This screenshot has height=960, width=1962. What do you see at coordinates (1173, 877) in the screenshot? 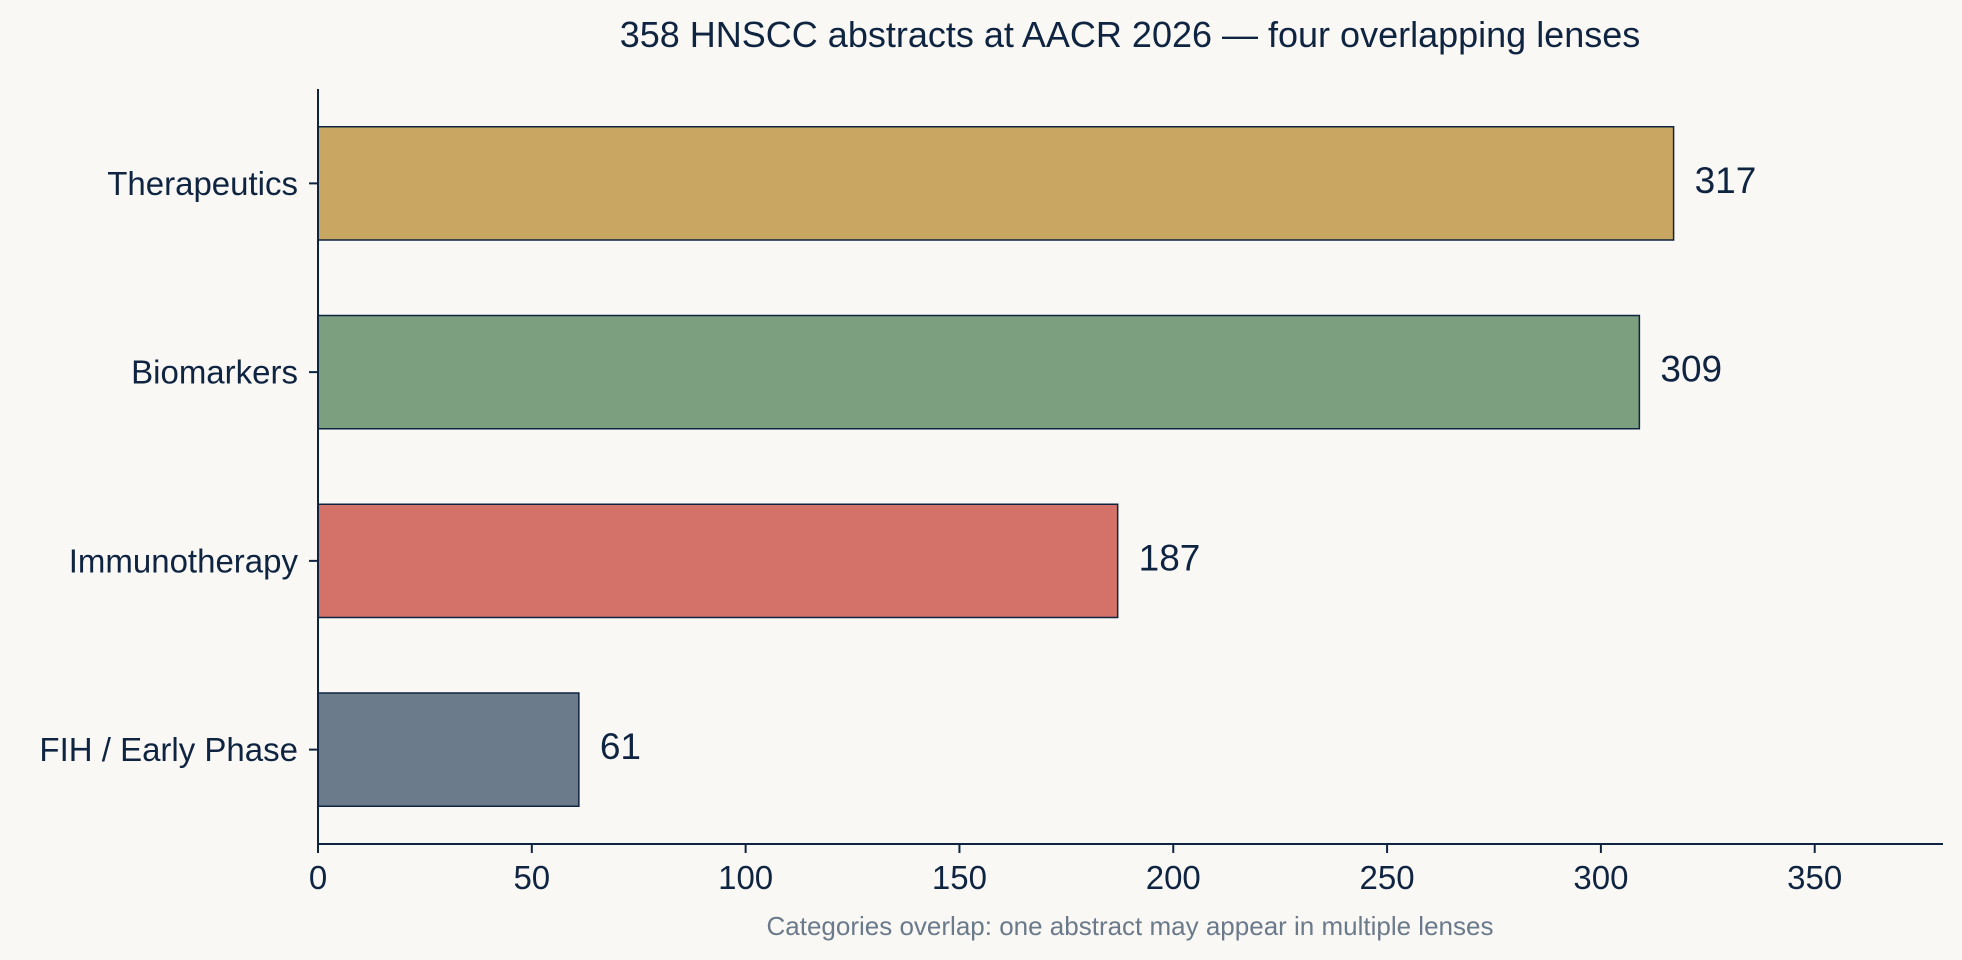
I see `x-tick-label-4: 200` at bounding box center [1173, 877].